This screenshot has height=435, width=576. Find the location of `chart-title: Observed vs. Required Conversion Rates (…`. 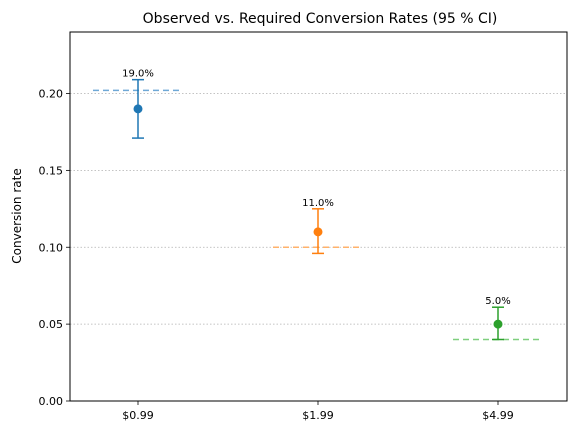

chart-title: Observed vs. Required Conversion Rates (… is located at coordinates (320, 19).